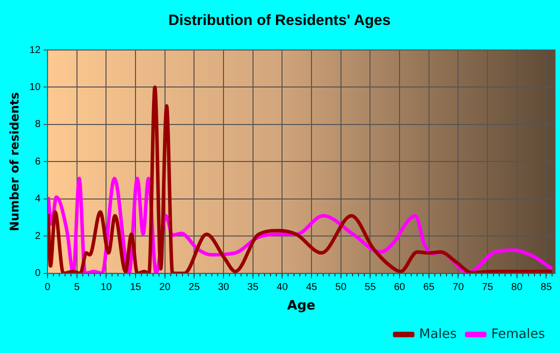 The image size is (560, 353). I want to click on x-tick-label: 15, so click(136, 288).